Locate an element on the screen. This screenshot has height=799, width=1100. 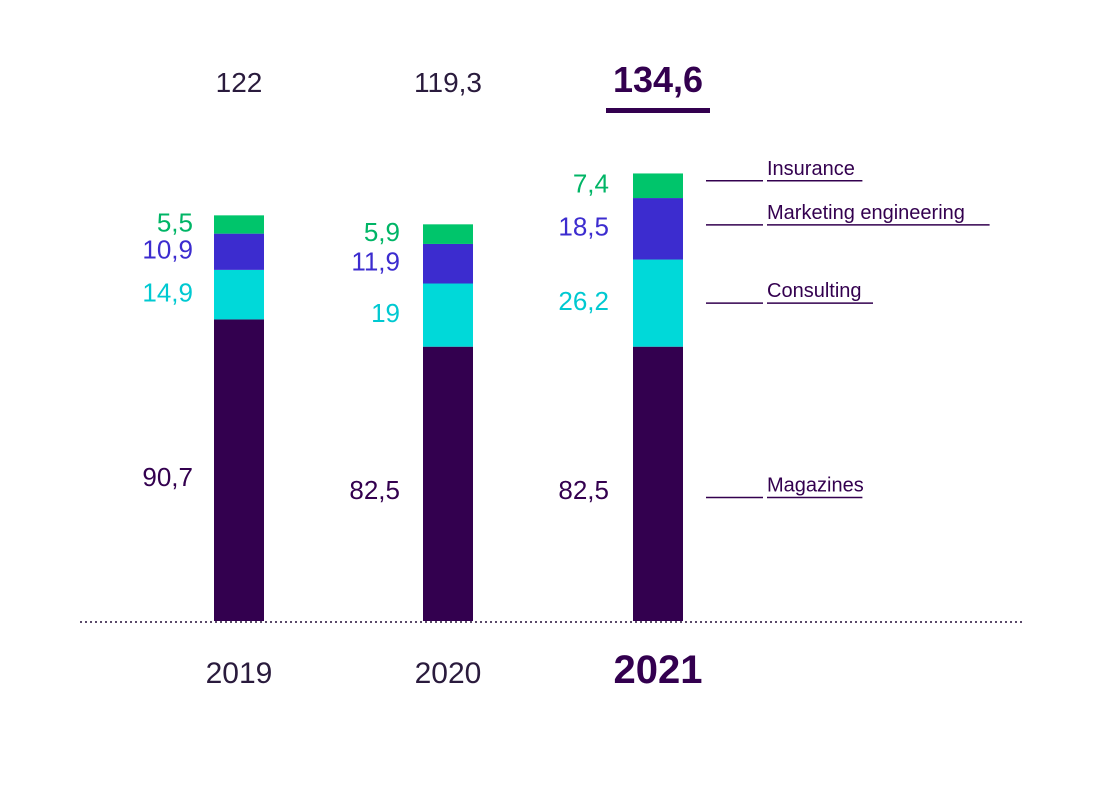
bar-segment-insurance-2019 is located at coordinates (239, 224).